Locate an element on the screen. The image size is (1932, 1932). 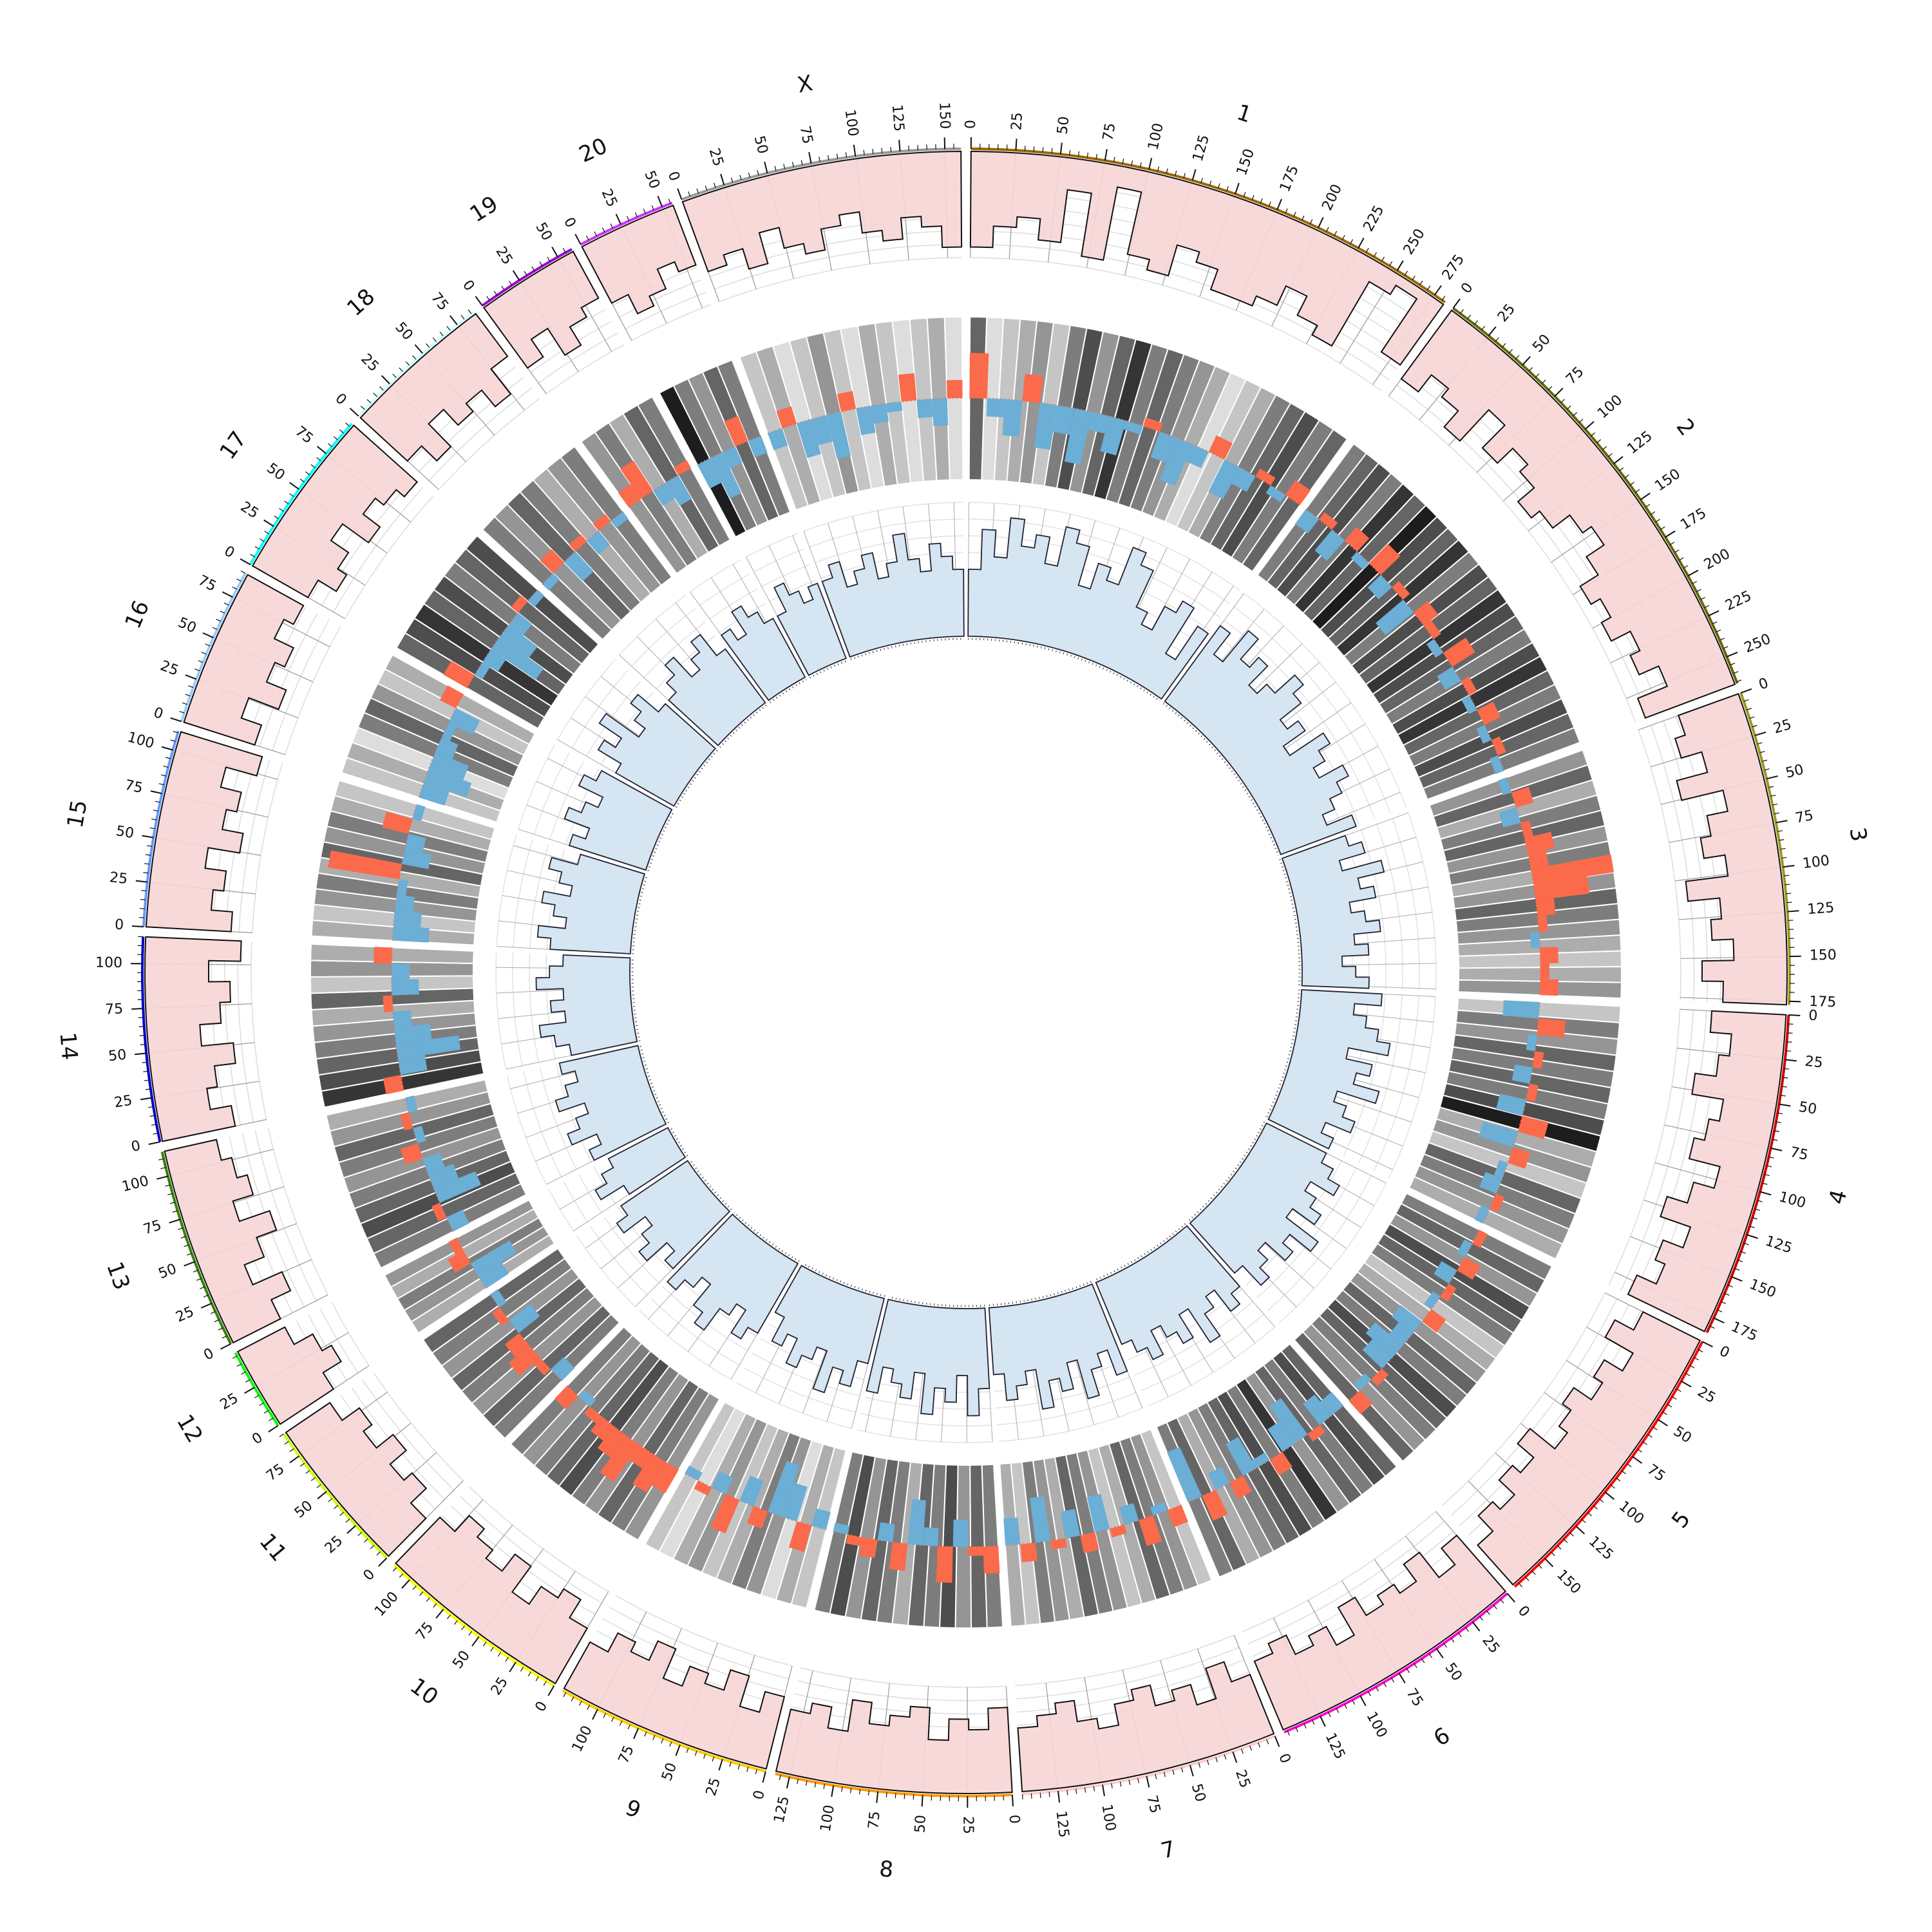
tick-label: 125 is located at coordinates (1335, 1746).